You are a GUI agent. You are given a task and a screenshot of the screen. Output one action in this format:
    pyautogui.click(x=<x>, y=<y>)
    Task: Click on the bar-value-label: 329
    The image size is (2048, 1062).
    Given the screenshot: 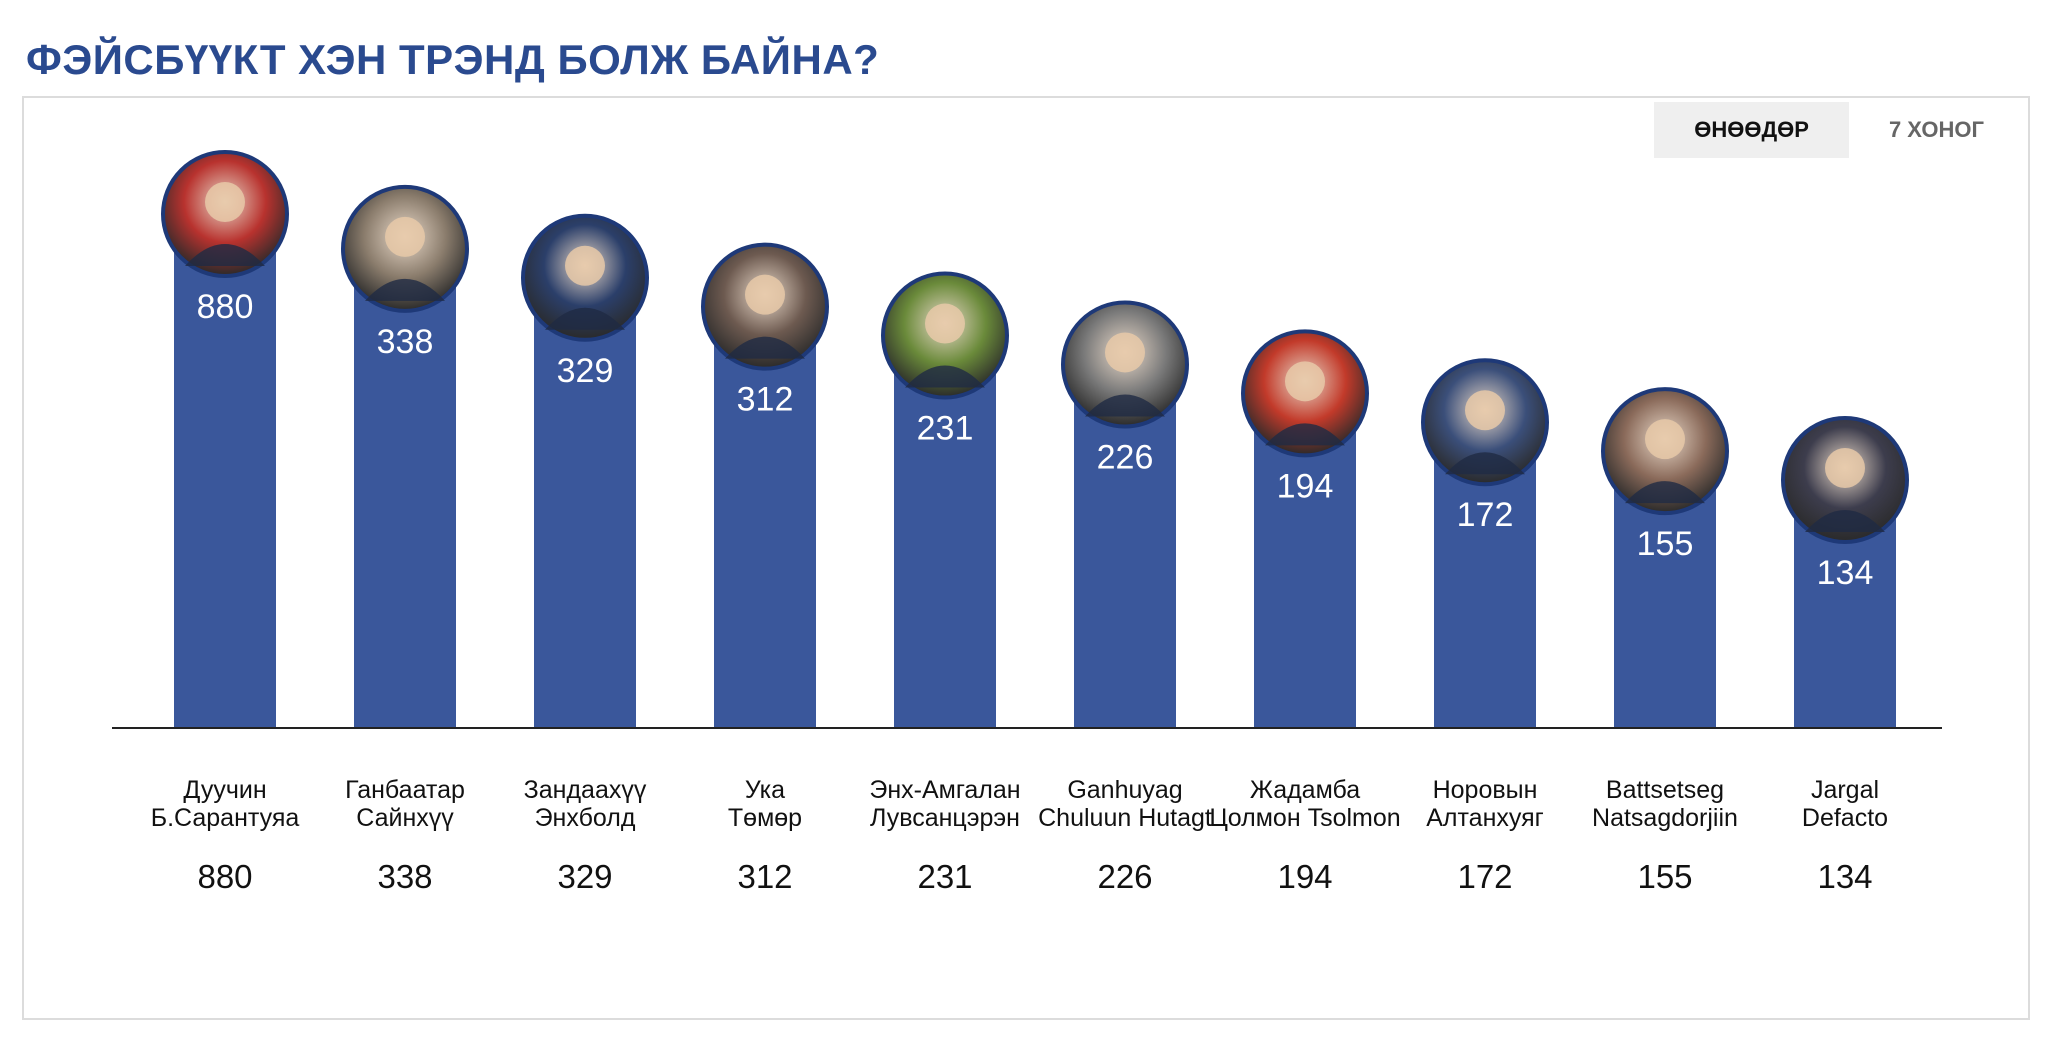 What is the action you would take?
    pyautogui.click(x=585, y=371)
    